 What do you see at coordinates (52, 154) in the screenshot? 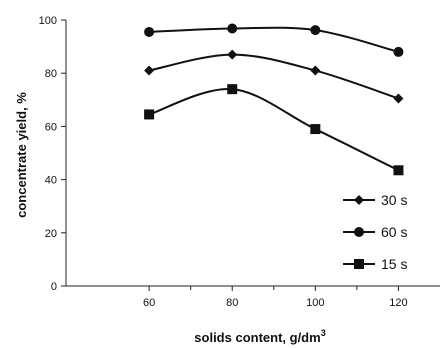
I see `y-axis-ticks: 0 20 40 60 80 100` at bounding box center [52, 154].